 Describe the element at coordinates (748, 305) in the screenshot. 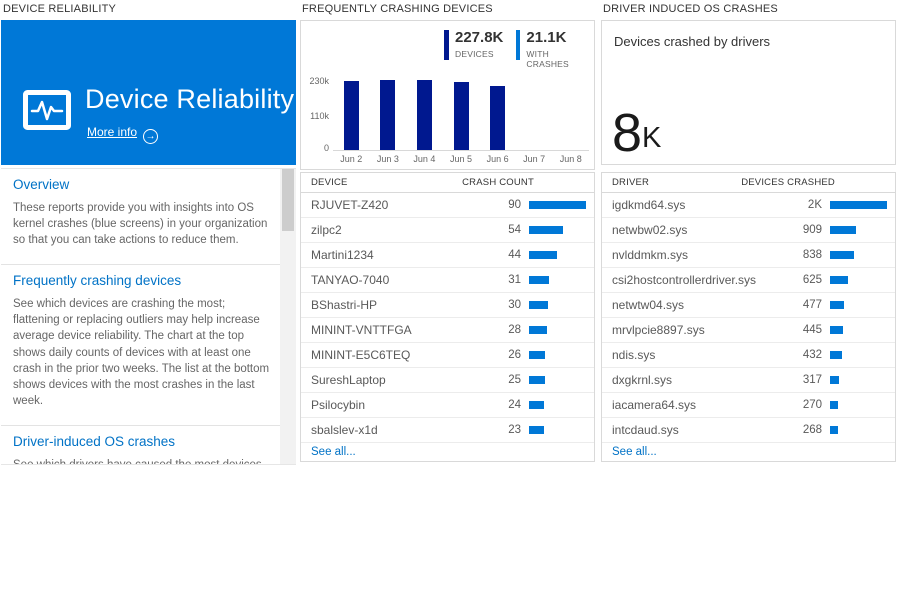

I see `table-row: netwtw04.sys 477` at that location.